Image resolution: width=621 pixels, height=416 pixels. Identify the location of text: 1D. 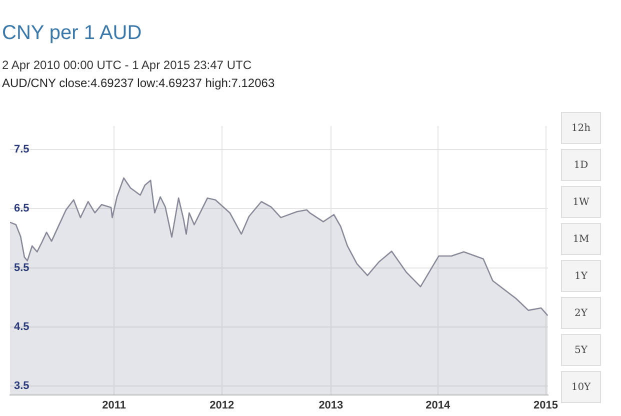
(581, 165).